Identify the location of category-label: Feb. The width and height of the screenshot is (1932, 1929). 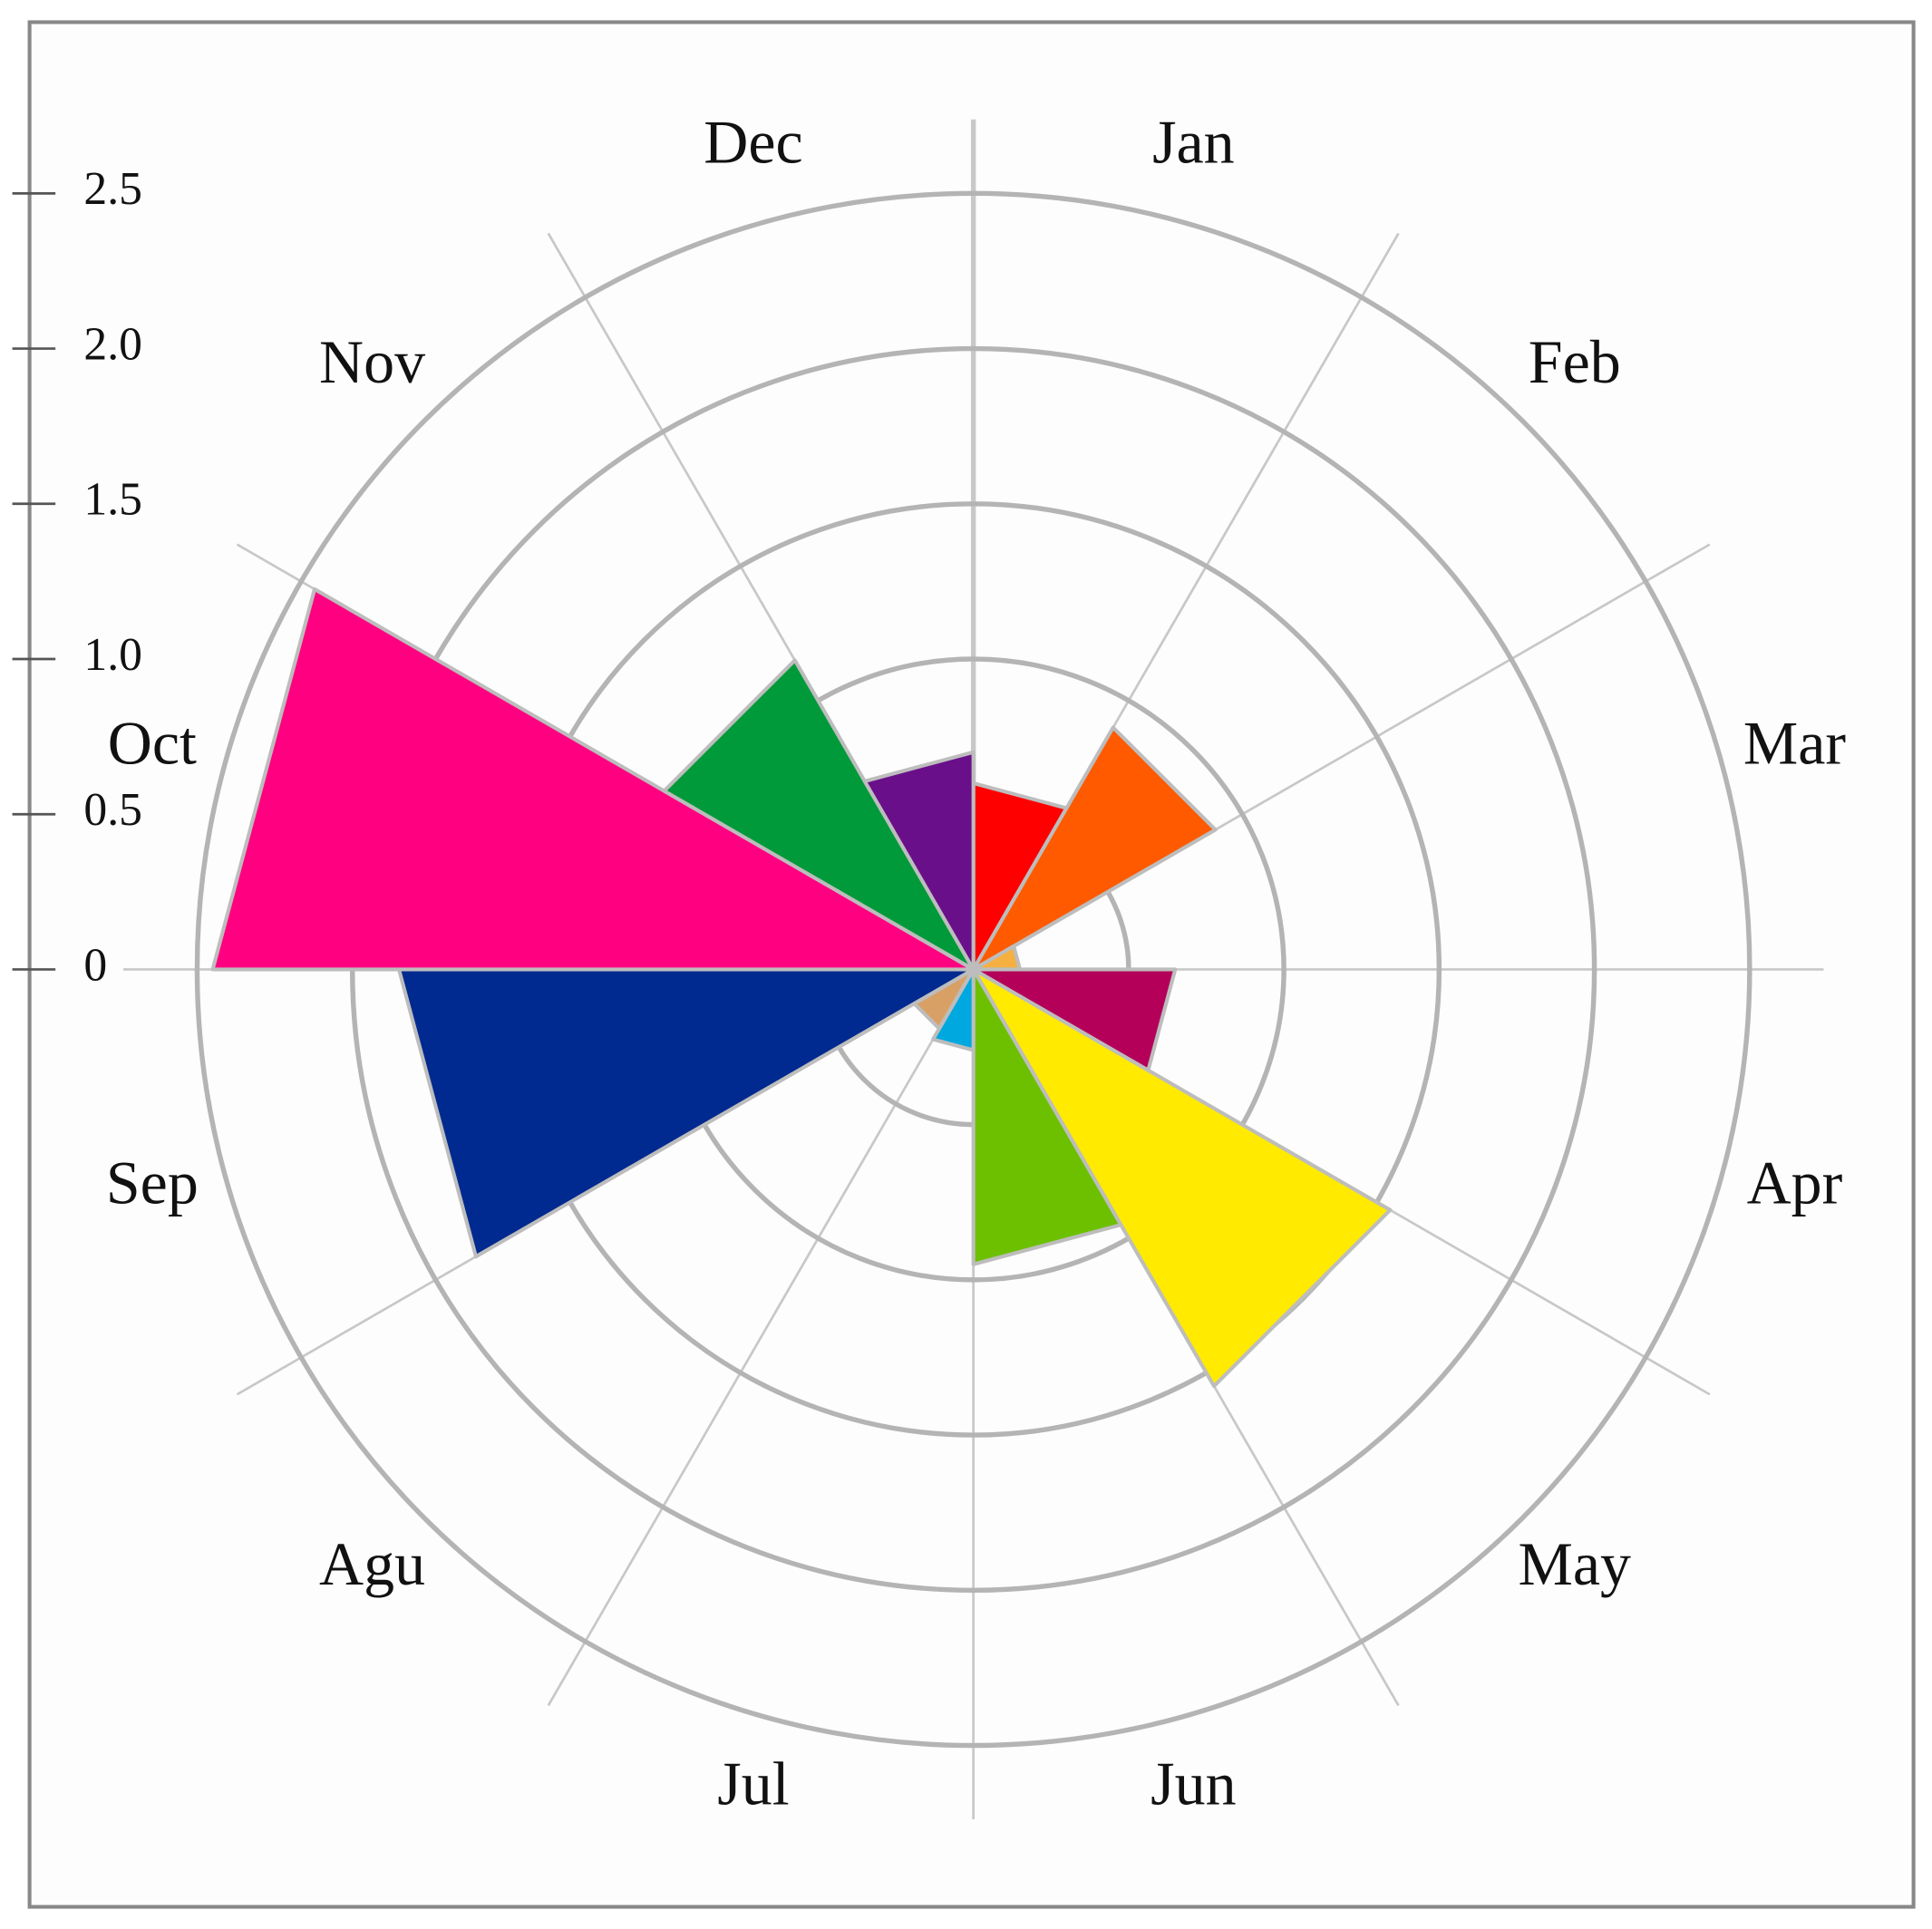
(1575, 361).